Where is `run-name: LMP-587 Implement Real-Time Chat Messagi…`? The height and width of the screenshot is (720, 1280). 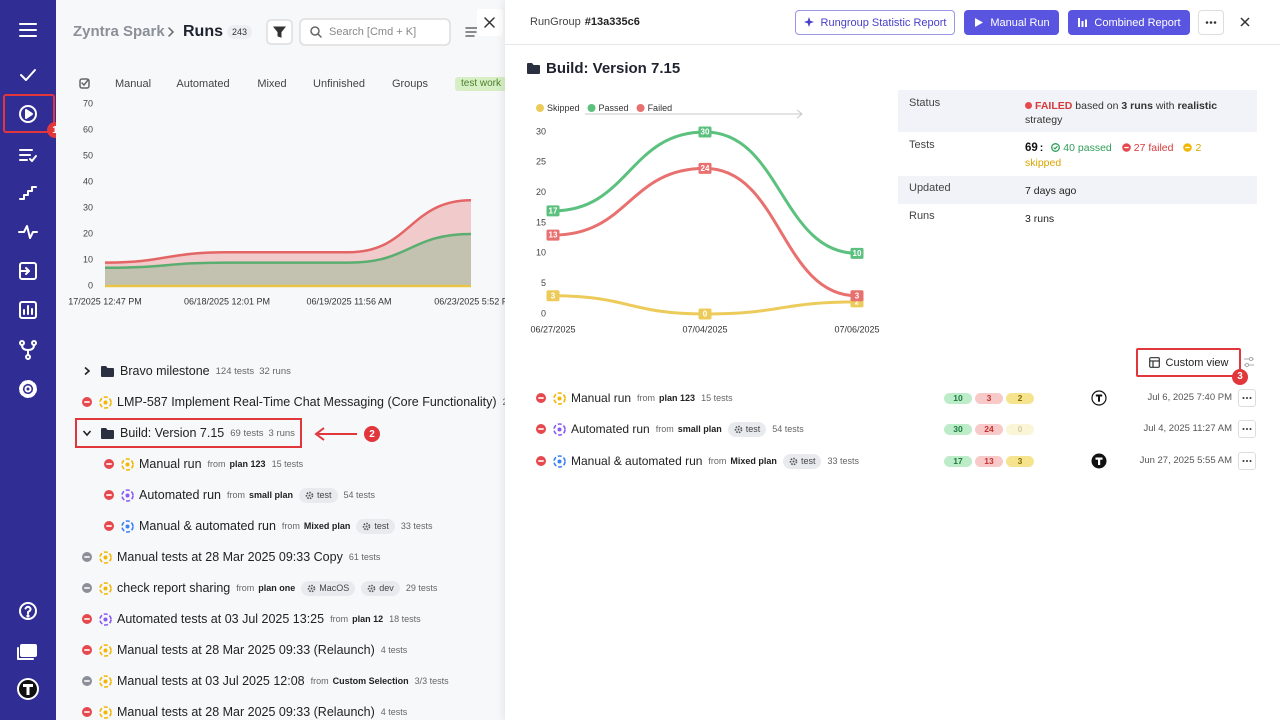 run-name: LMP-587 Implement Real-Time Chat Messagi… is located at coordinates (307, 402).